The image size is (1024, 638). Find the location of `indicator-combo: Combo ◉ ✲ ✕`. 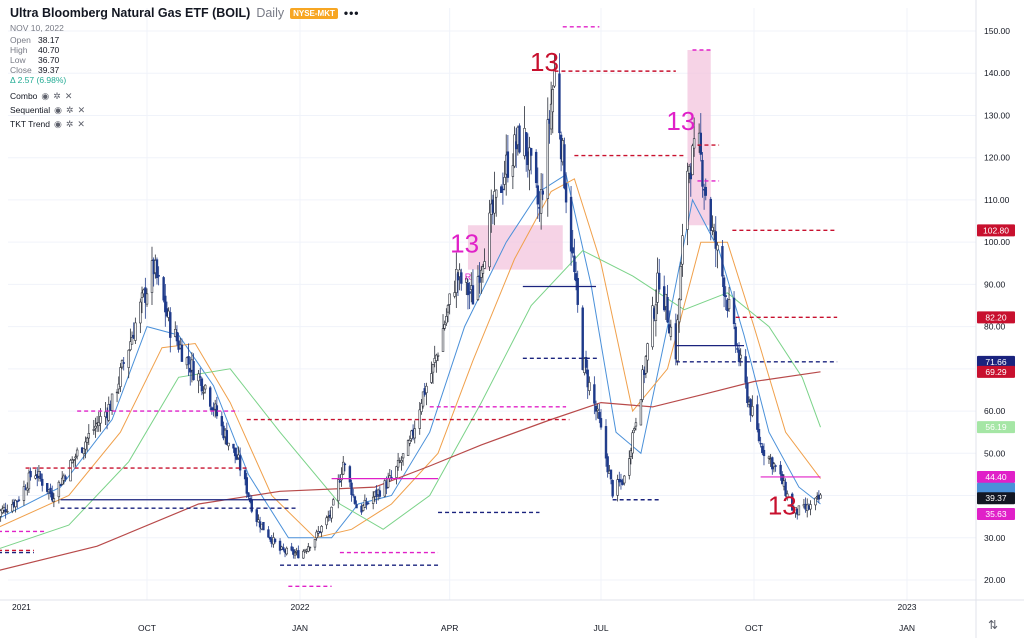

indicator-combo: Combo ◉ ✲ ✕ is located at coordinates (185, 96).